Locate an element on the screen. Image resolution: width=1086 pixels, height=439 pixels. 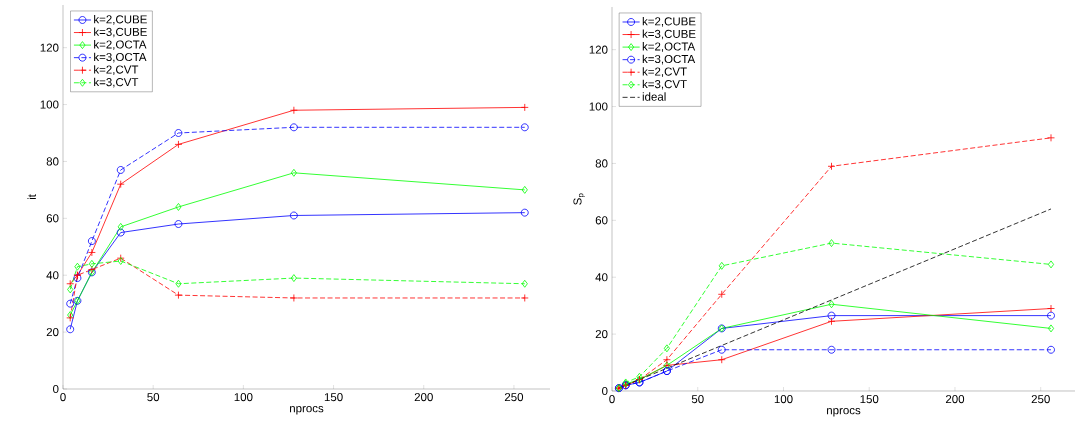
y-tick-label: 0 is located at coordinates (56, 389).